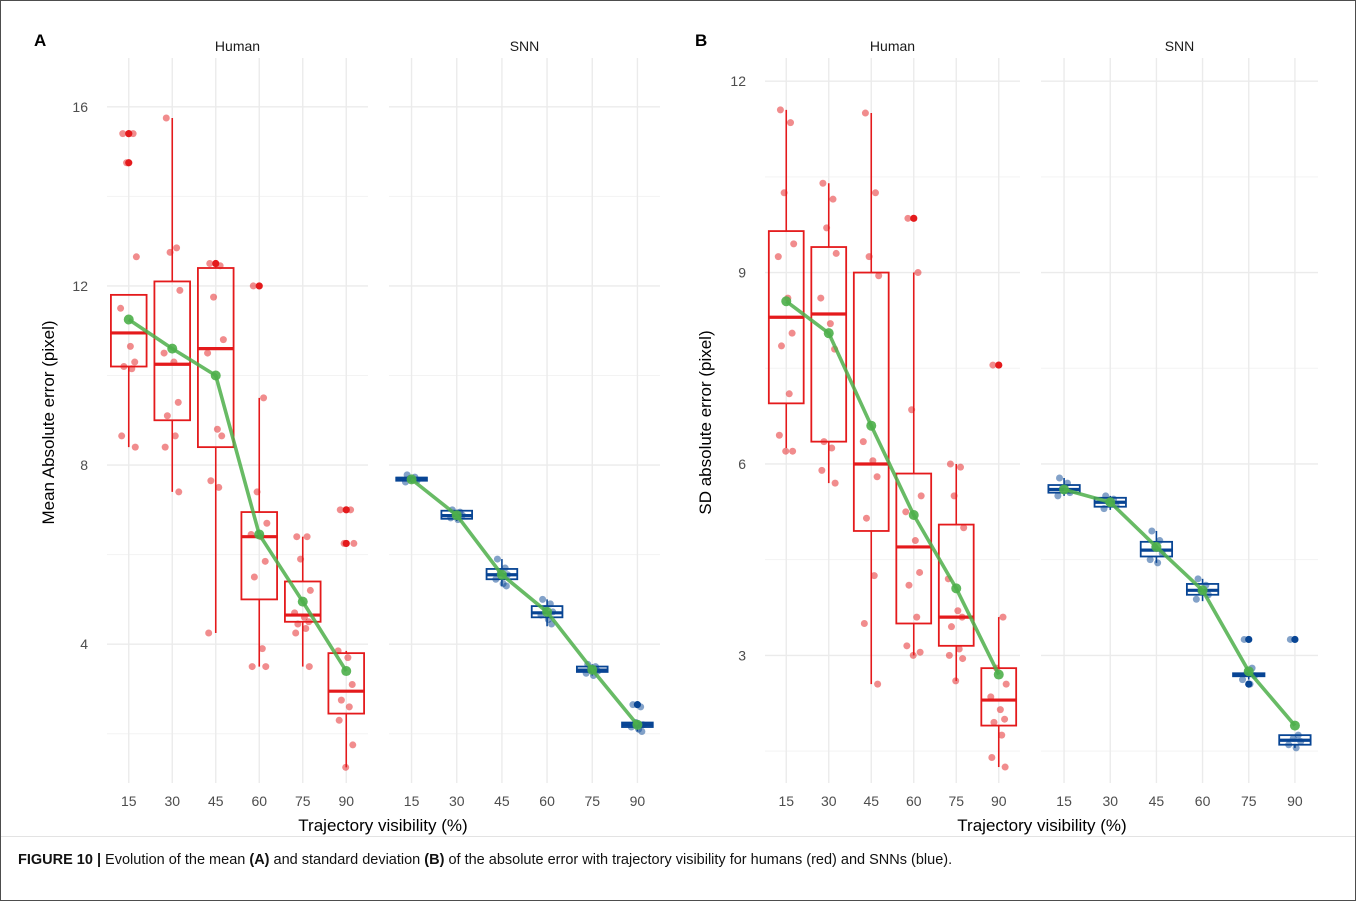 The height and width of the screenshot is (903, 1358). Describe the element at coordinates (84, 465) in the screenshot. I see `y-tick-label: 8` at that location.